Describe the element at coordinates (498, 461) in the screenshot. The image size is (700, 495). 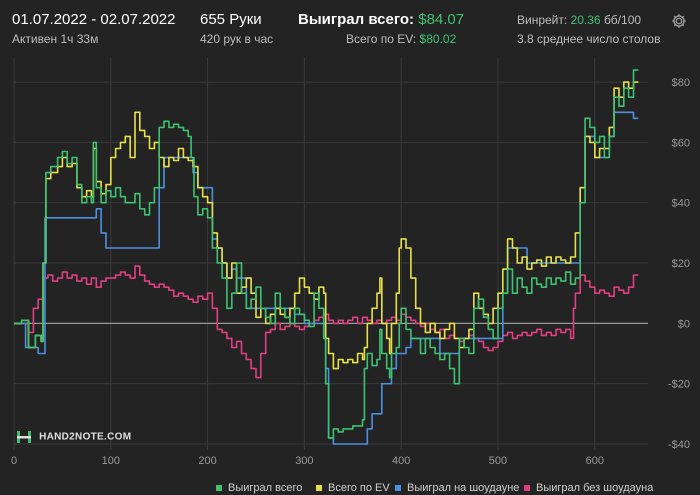
I see `x-tick-label: 500` at that location.